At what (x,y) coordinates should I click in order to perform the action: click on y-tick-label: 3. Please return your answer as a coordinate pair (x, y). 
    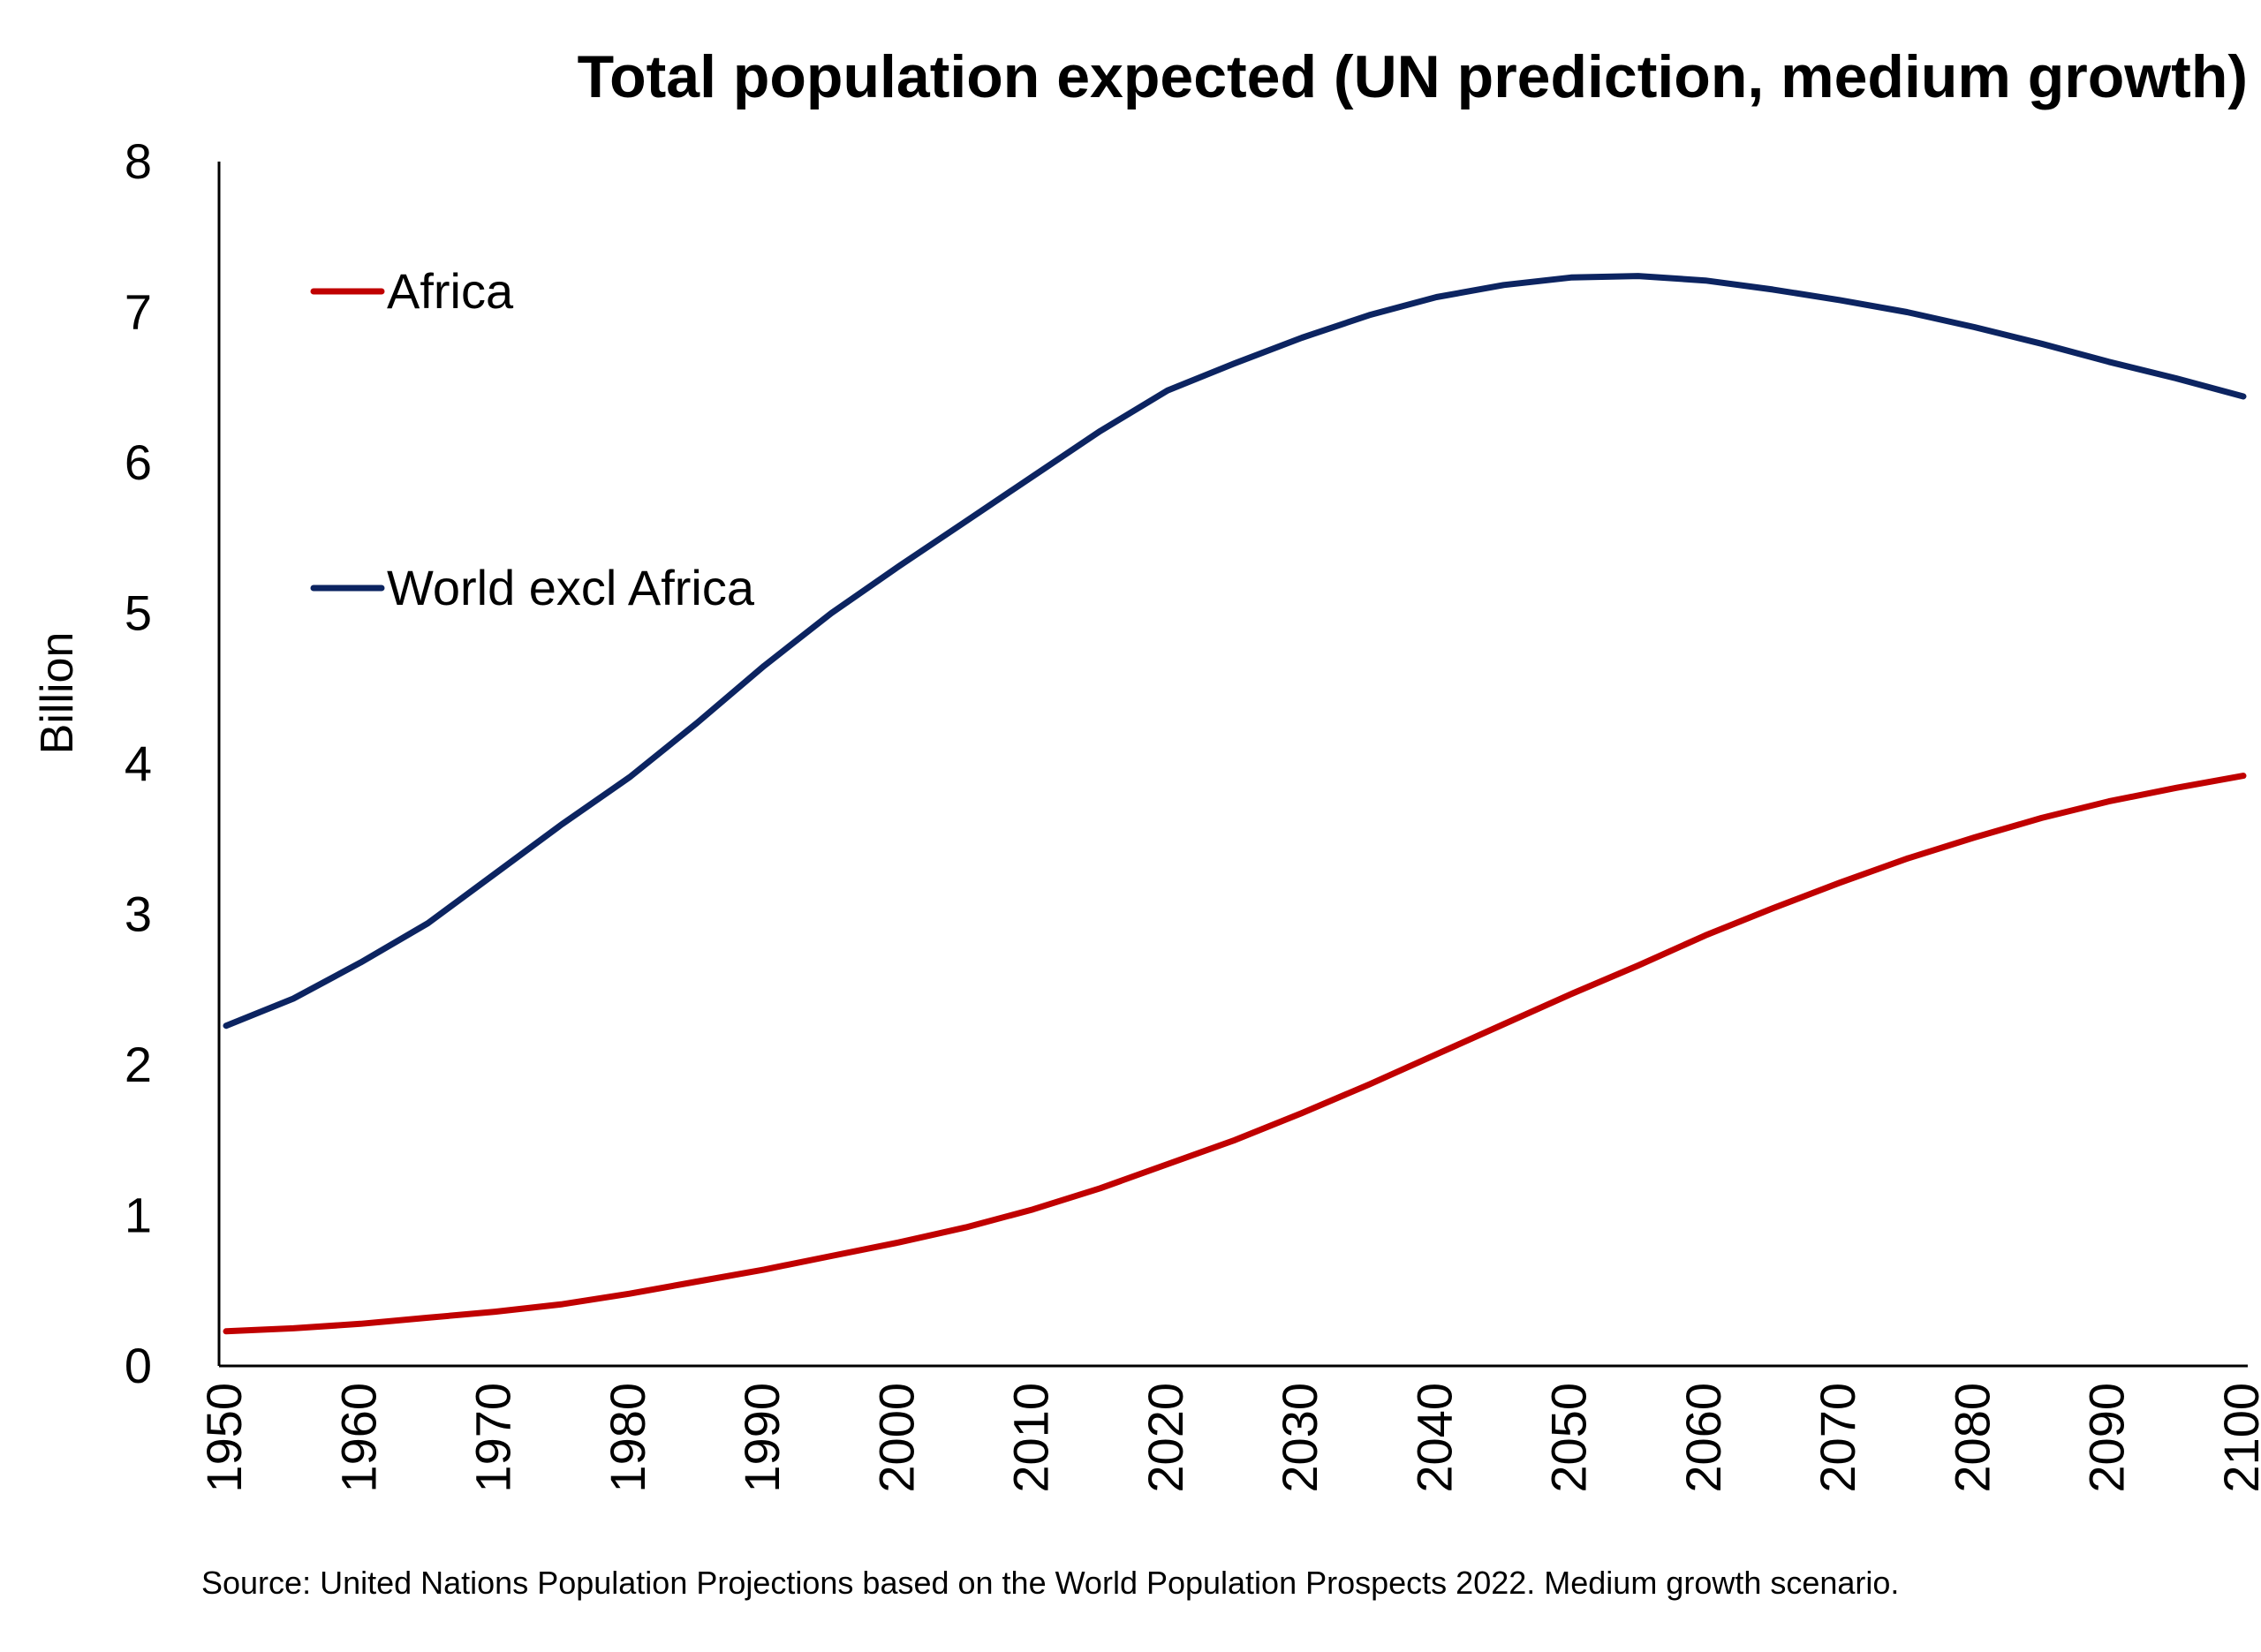
    Looking at the image, I should click on (138, 914).